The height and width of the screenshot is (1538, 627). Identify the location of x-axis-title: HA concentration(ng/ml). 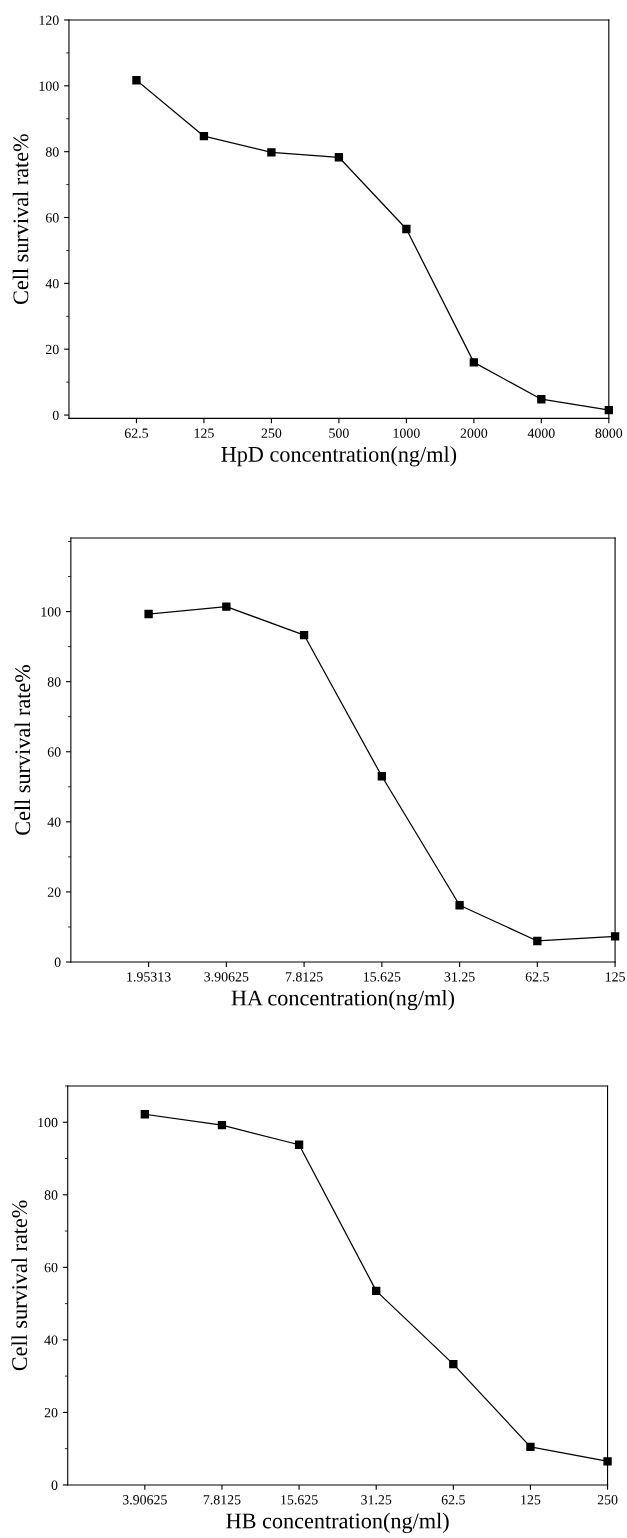
(342, 1000).